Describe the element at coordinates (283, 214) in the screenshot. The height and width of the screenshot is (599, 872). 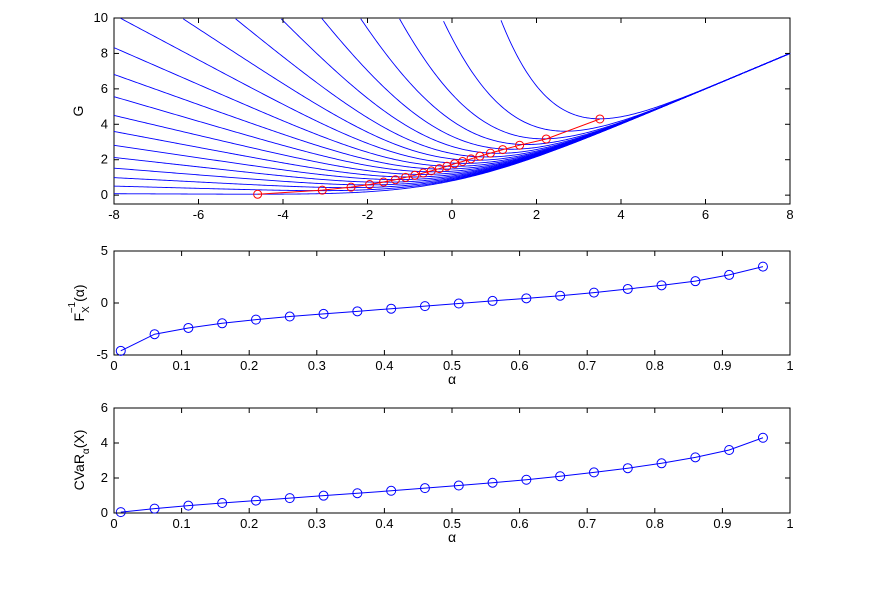
I see `x-tick-label: -4` at that location.